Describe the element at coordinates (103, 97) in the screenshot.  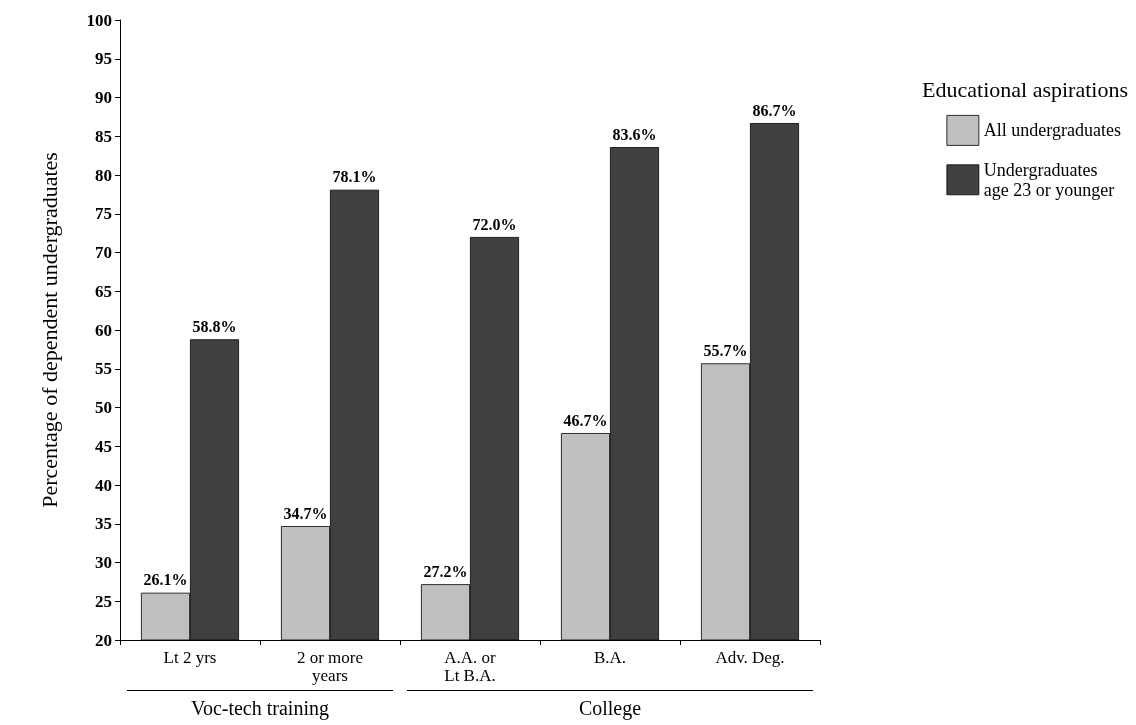
I see `y-tick-label: 90` at that location.